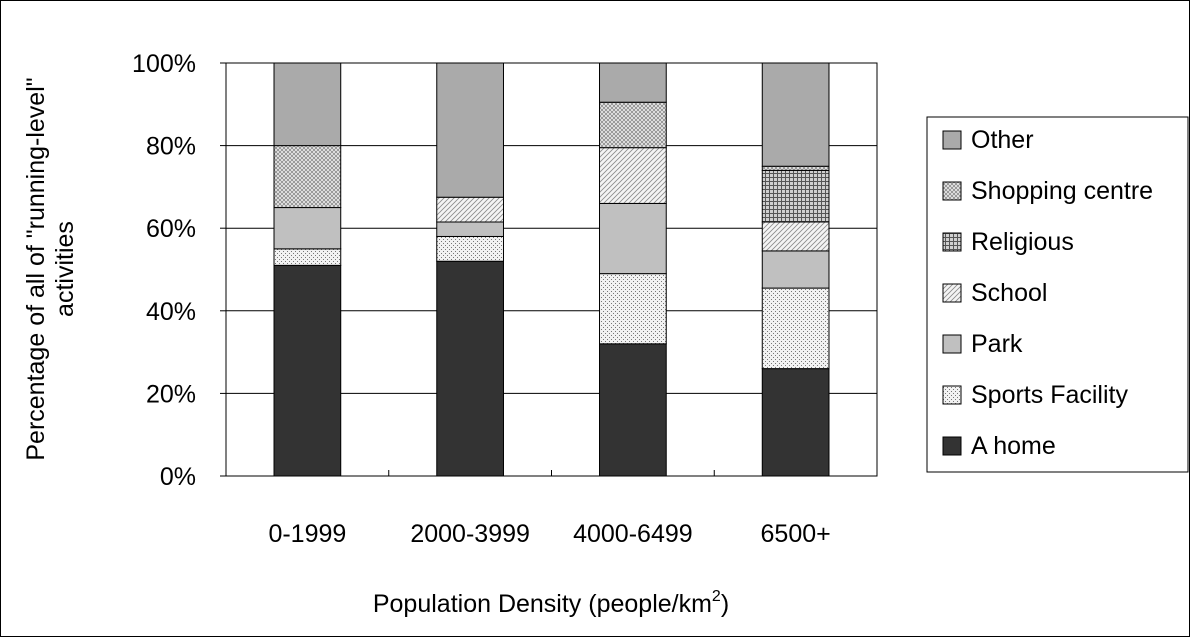 The height and width of the screenshot is (637, 1190). I want to click on legend-label: Sports Facility, so click(1049, 395).